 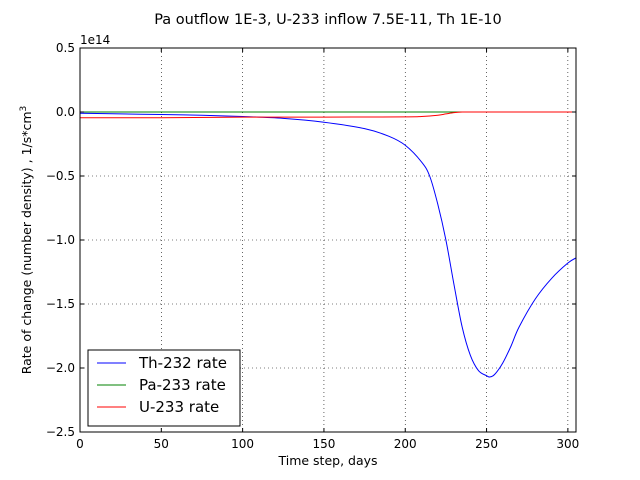 What do you see at coordinates (161, 444) in the screenshot?
I see `x-tick-label: 50` at bounding box center [161, 444].